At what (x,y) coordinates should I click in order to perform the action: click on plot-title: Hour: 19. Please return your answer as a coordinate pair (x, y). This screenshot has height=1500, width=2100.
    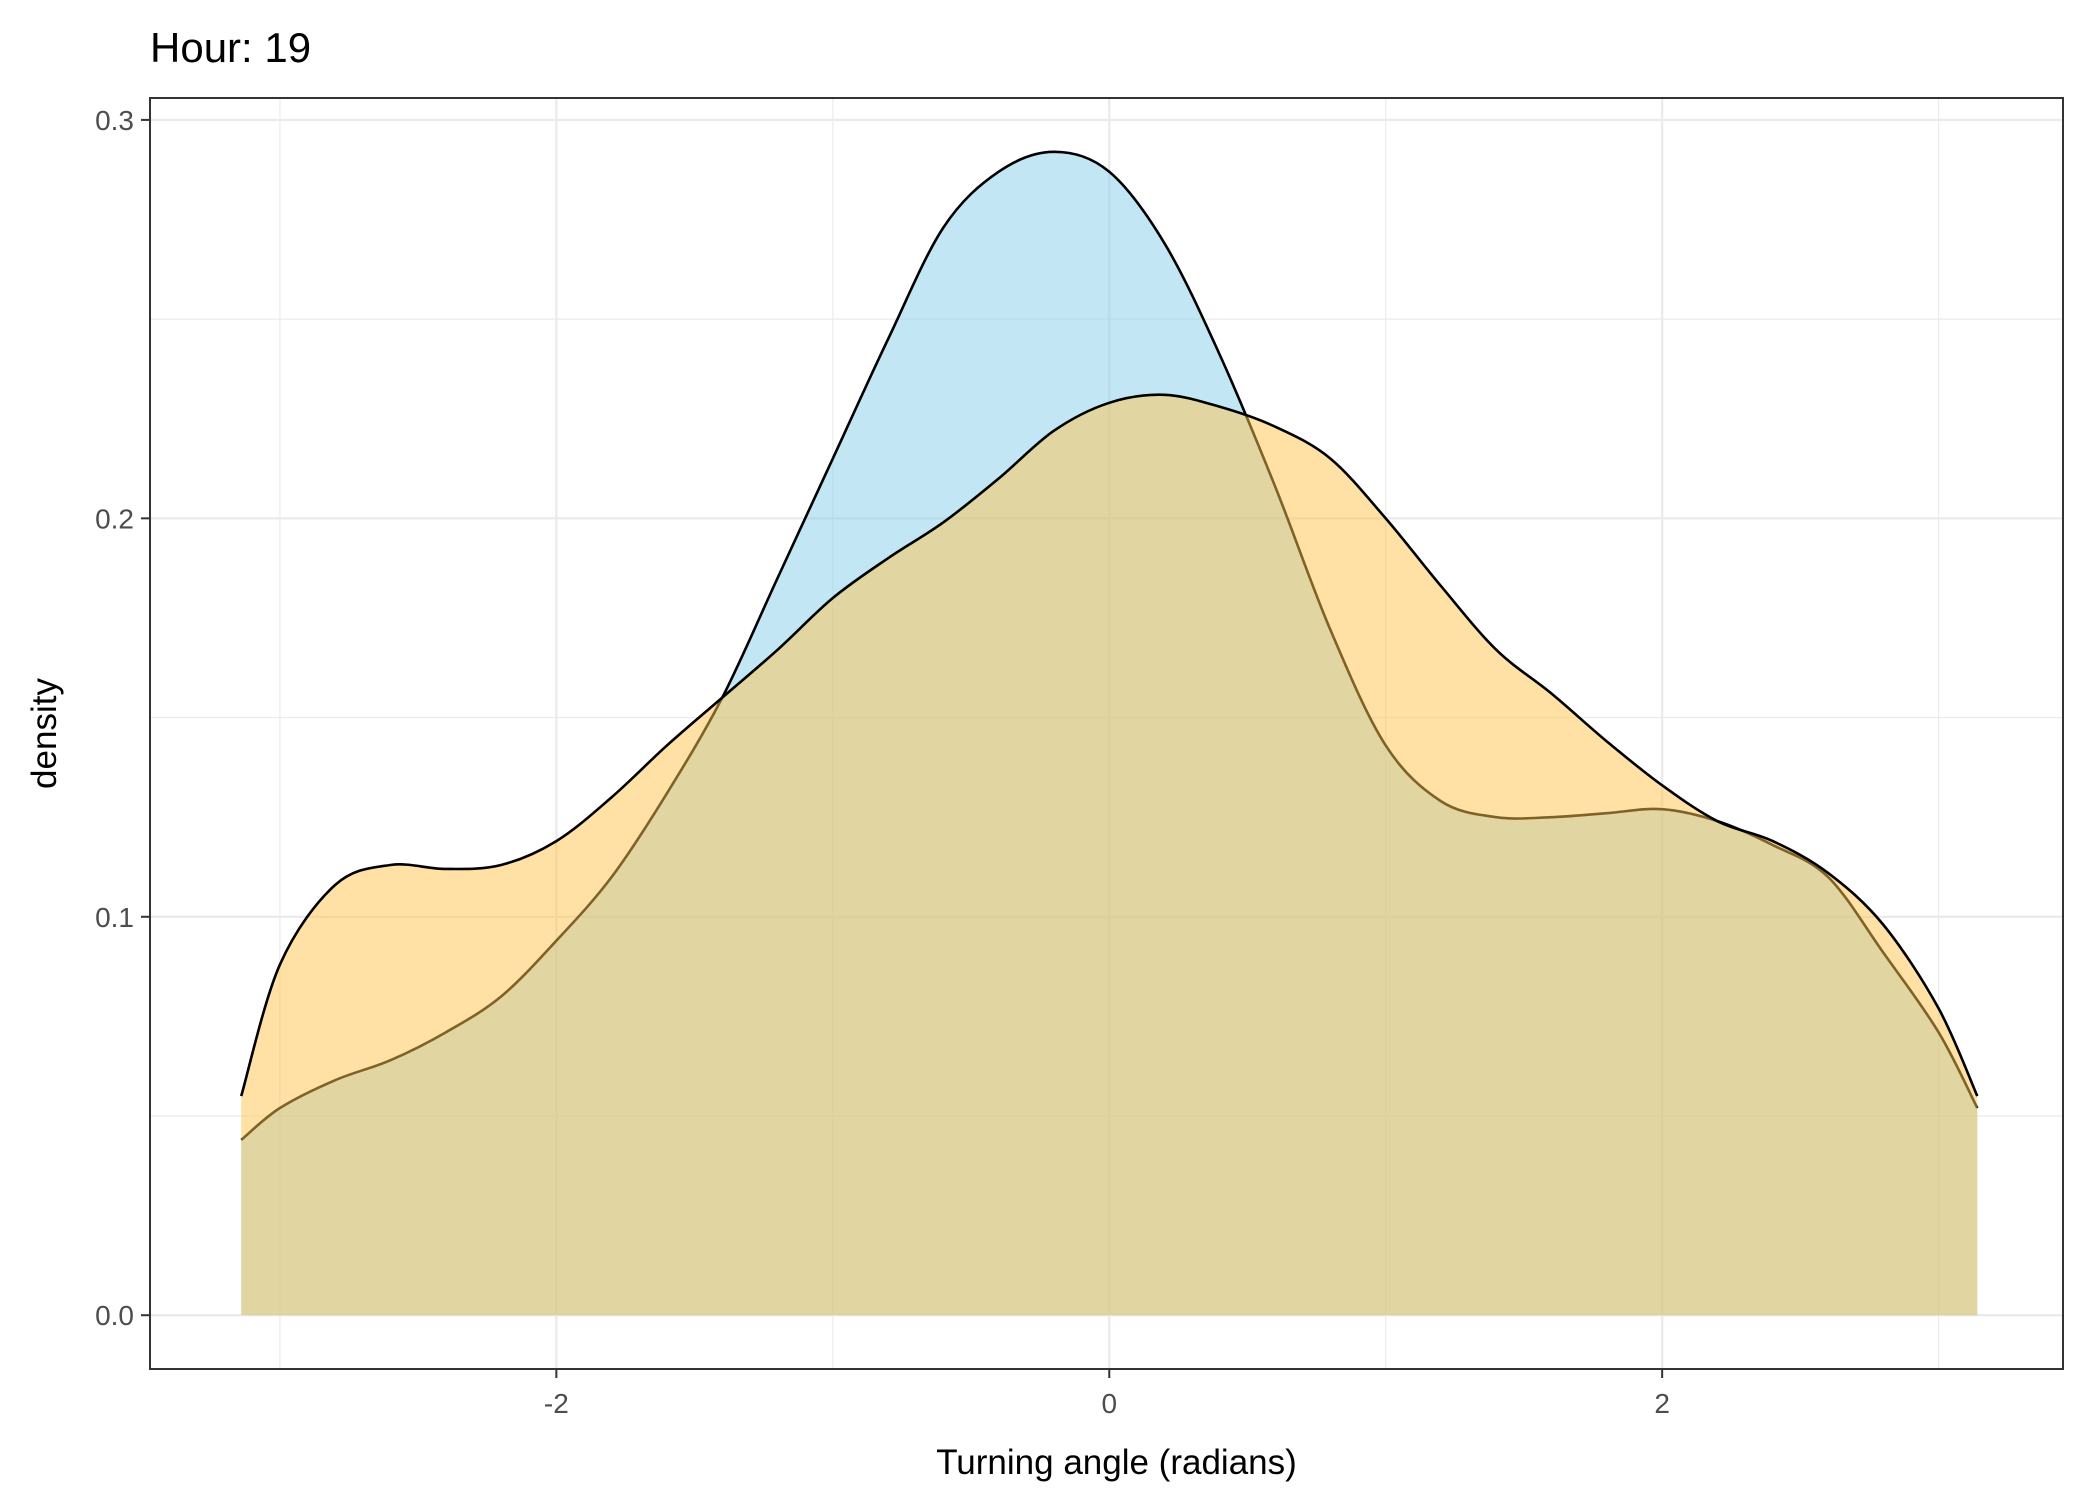
    Looking at the image, I should click on (230, 47).